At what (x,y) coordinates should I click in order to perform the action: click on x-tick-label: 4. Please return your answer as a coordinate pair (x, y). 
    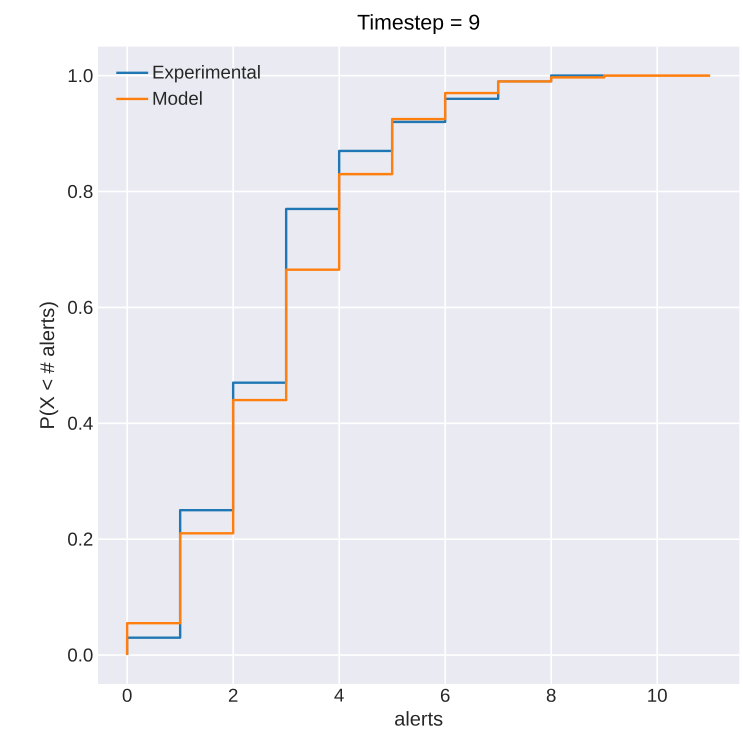
    Looking at the image, I should click on (339, 695).